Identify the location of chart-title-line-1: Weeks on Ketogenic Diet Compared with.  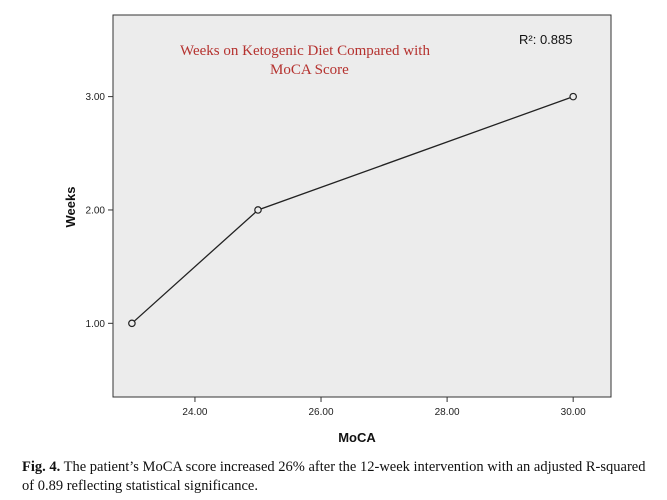
(305, 51).